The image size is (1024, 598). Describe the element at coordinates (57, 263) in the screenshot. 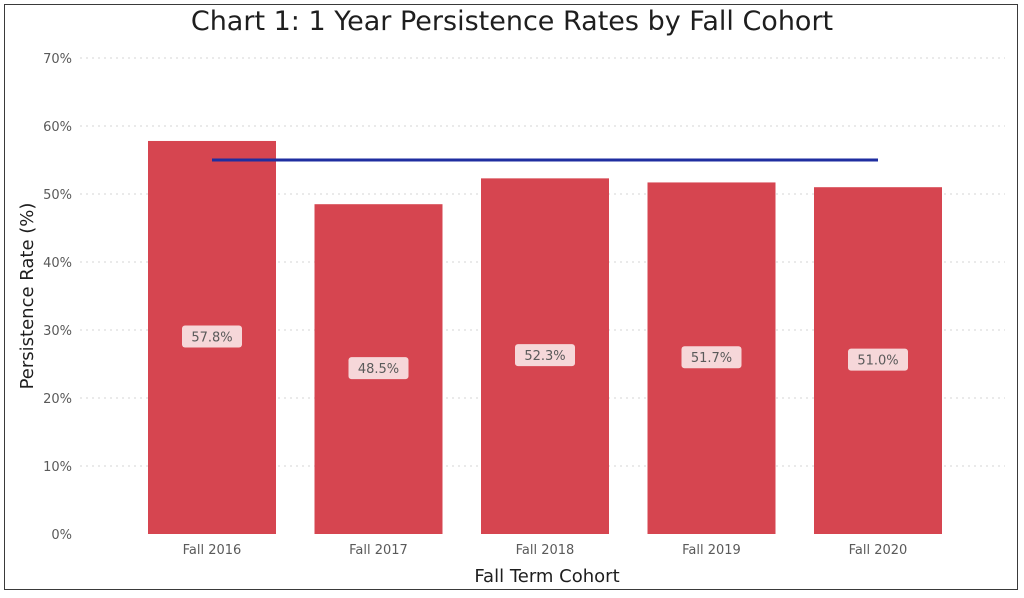

I see `y-tick-label: 40%` at that location.